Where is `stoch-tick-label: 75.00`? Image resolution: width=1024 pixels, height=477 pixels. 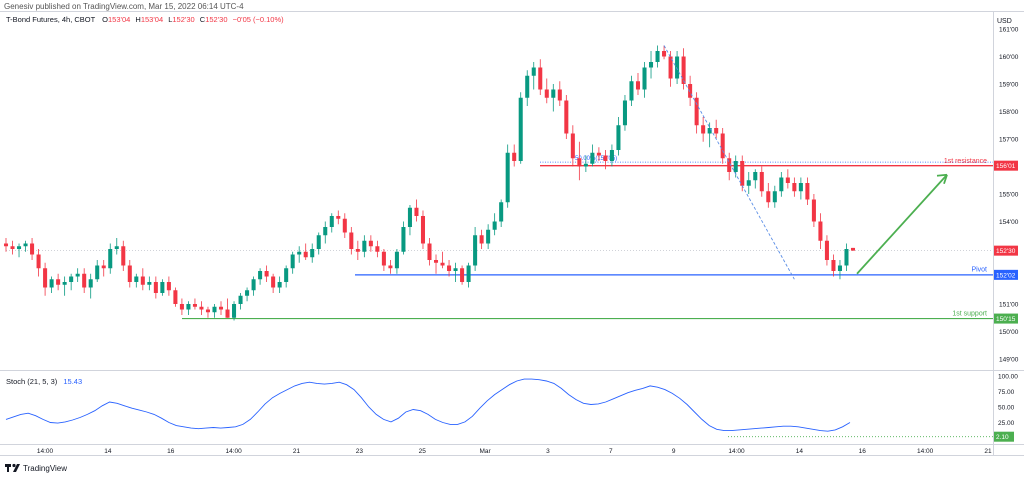
stoch-tick-label: 75.00 is located at coordinates (1006, 392).